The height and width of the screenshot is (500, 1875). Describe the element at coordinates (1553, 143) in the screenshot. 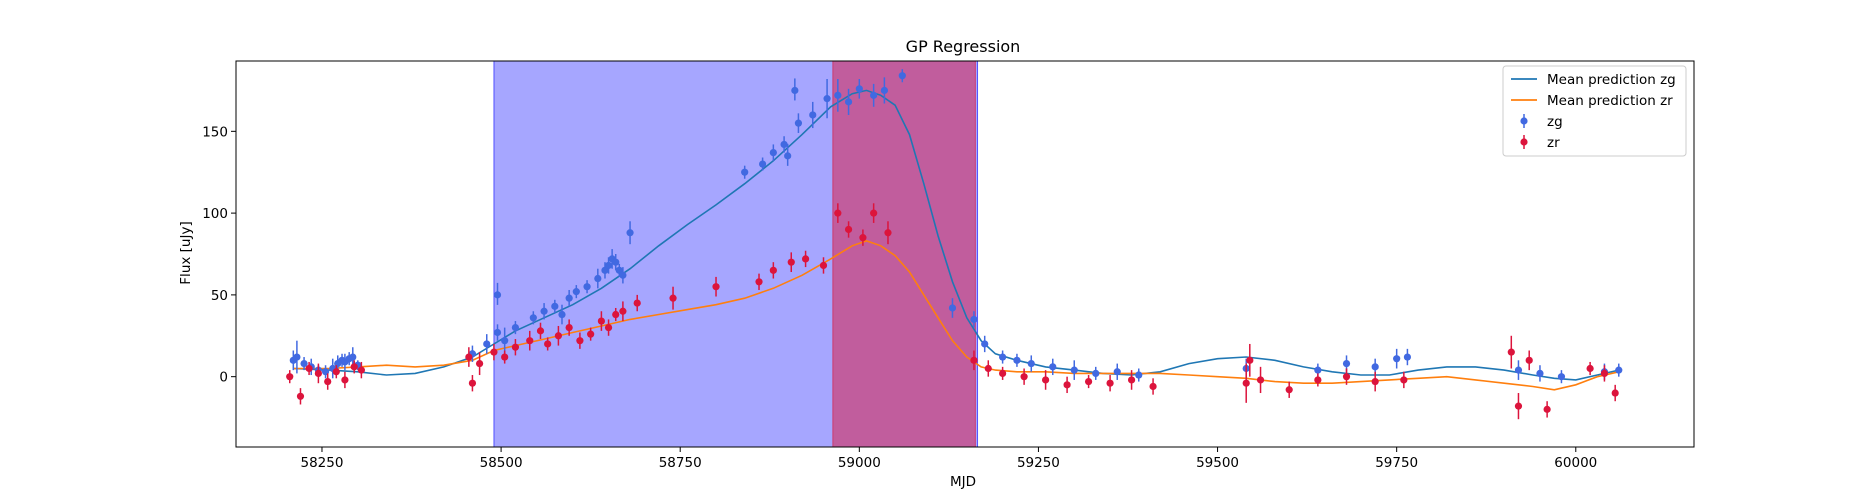

I see `legend-entry-label: zr` at that location.